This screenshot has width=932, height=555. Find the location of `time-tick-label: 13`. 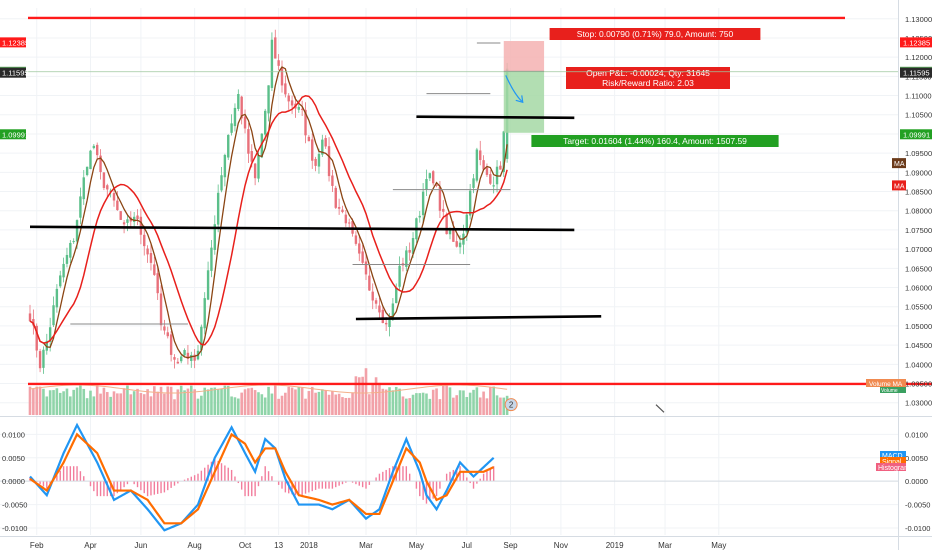

time-tick-label: 13 is located at coordinates (278, 545).